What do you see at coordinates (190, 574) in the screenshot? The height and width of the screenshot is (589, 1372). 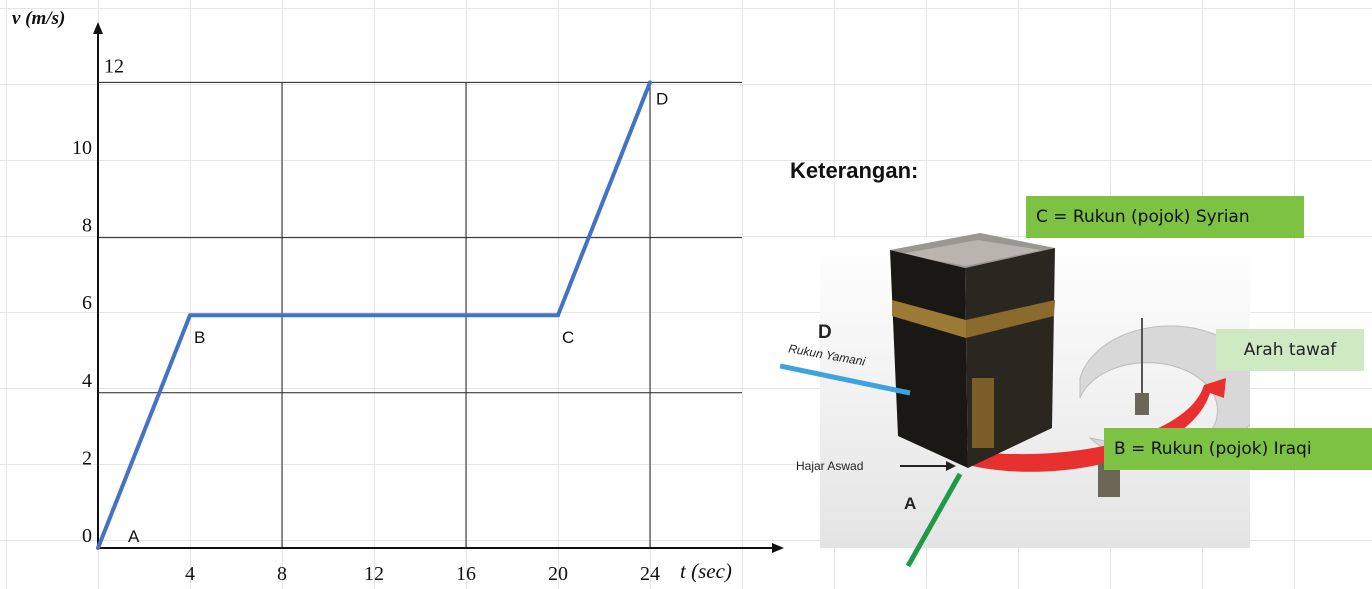 I see `x-tick-label: 4` at bounding box center [190, 574].